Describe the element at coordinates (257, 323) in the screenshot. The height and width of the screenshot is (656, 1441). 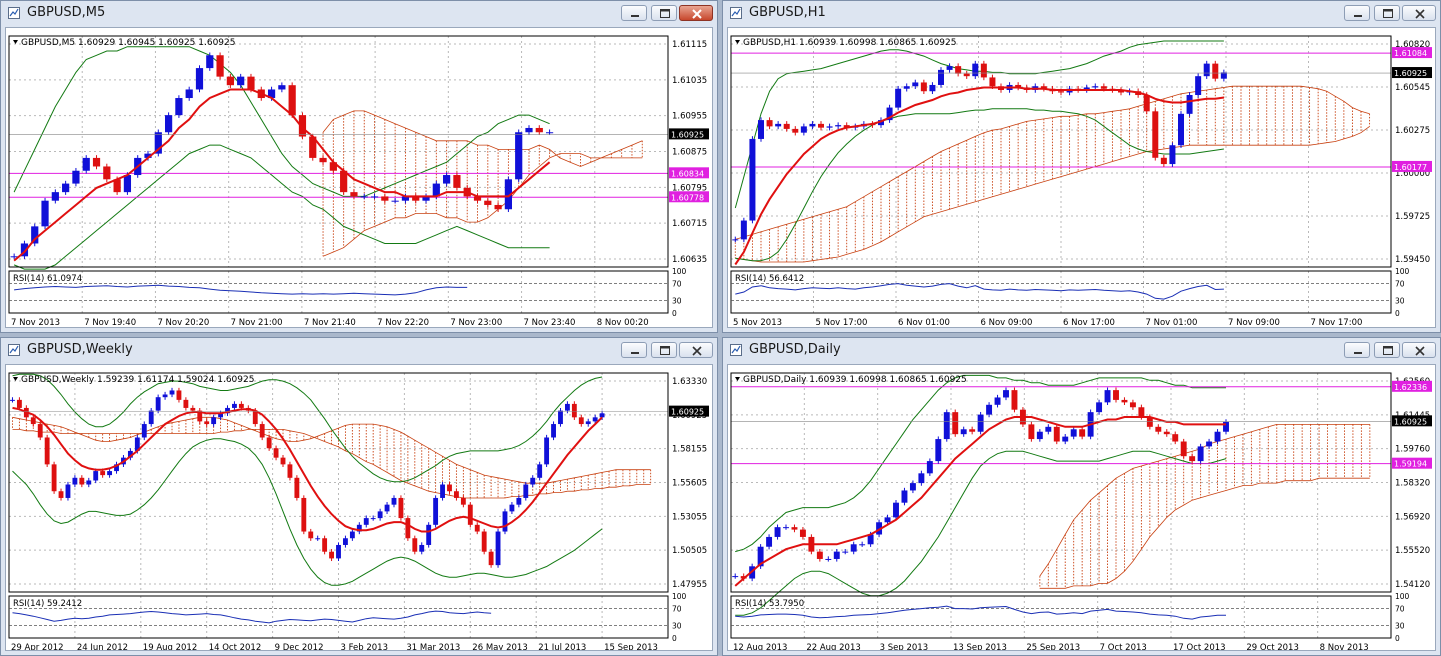
I see `time-axis-label: 7 Nov 21:00` at that location.